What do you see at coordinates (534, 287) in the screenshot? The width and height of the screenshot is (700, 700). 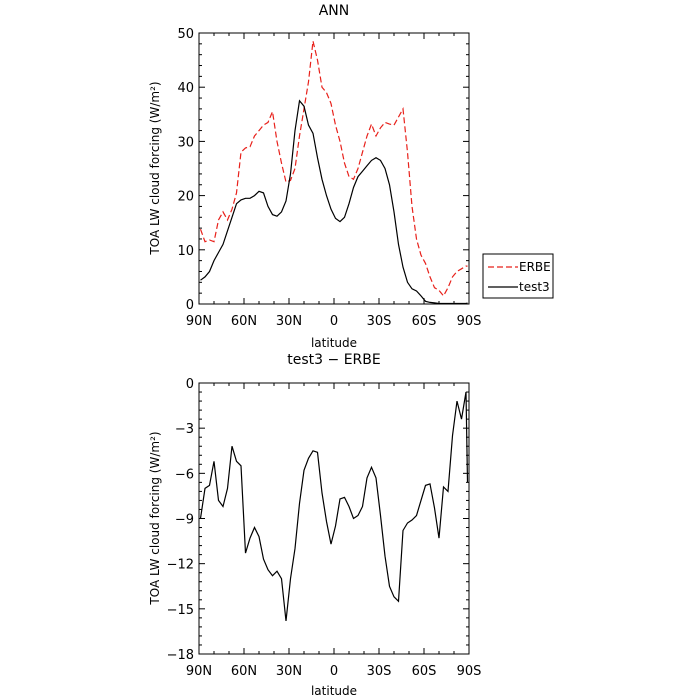 I see `legend-label-test3: test3` at bounding box center [534, 287].